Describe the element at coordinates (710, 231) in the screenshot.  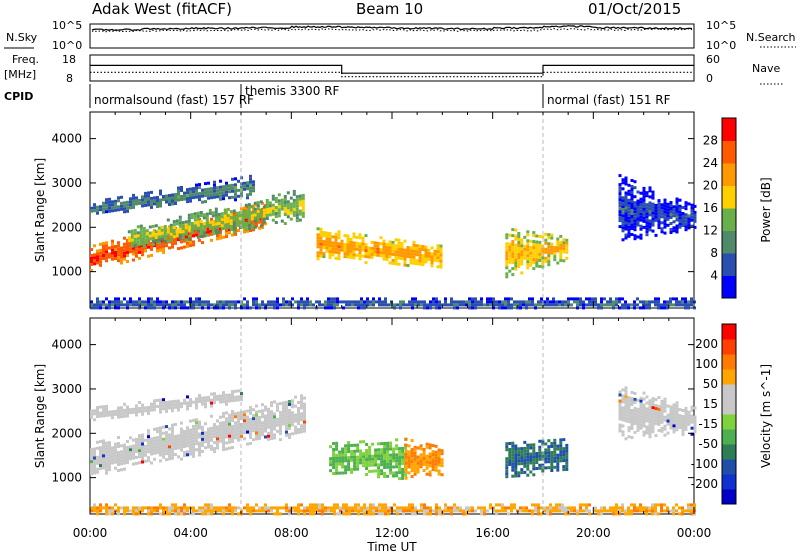
I see `colorbar-tick-label: 12` at that location.